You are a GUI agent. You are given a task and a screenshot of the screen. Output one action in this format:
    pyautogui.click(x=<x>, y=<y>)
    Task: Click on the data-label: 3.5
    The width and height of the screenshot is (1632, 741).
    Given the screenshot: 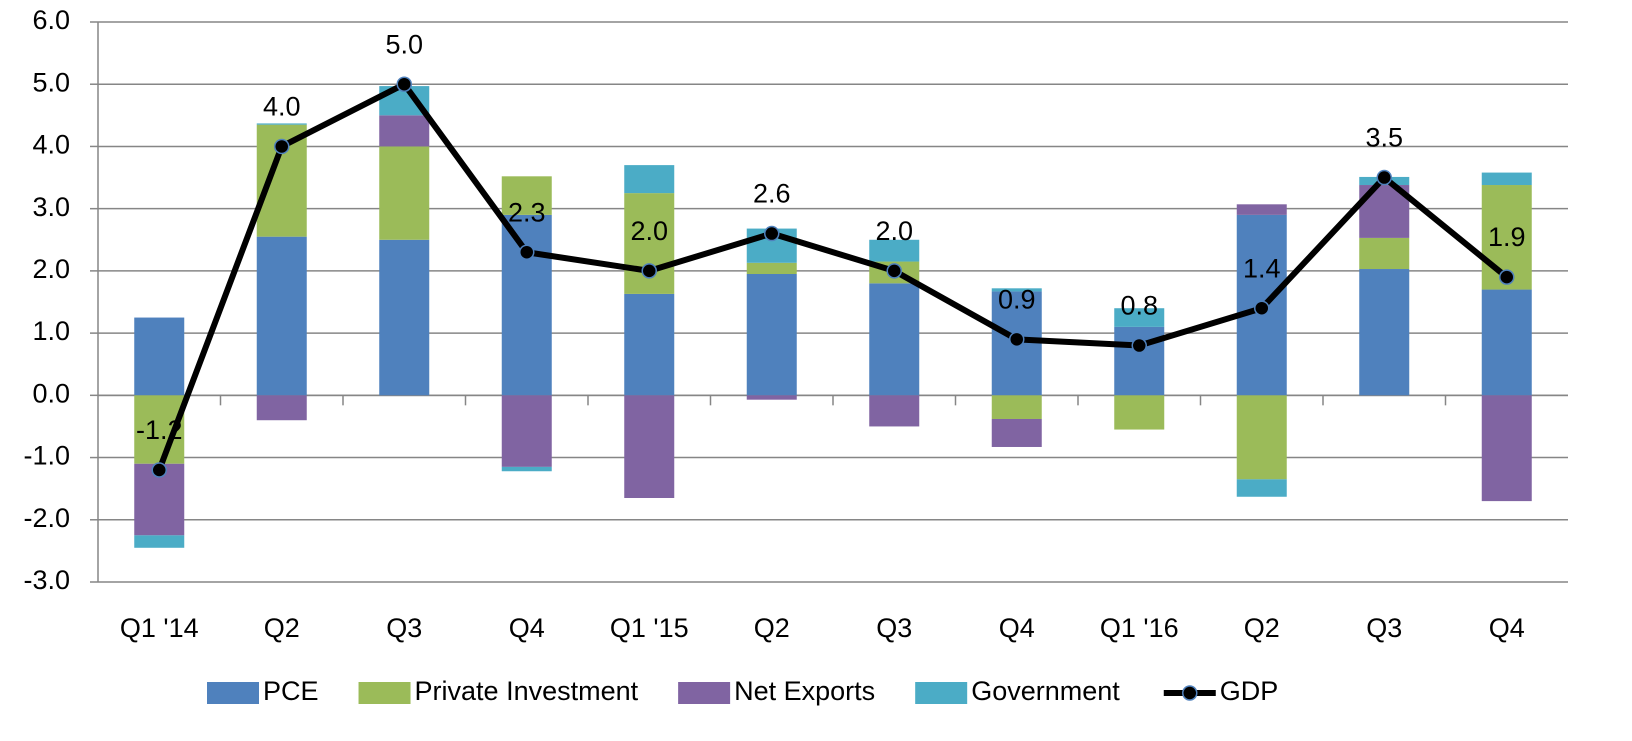 What is the action you would take?
    pyautogui.click(x=1384, y=138)
    